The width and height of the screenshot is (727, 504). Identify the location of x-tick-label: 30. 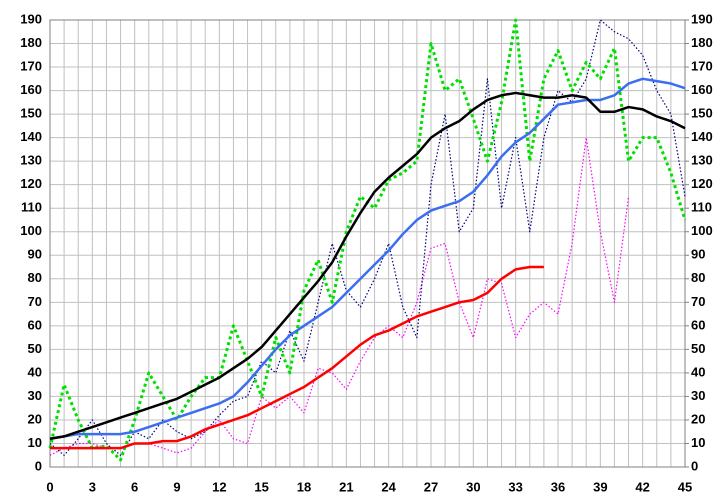
(473, 486).